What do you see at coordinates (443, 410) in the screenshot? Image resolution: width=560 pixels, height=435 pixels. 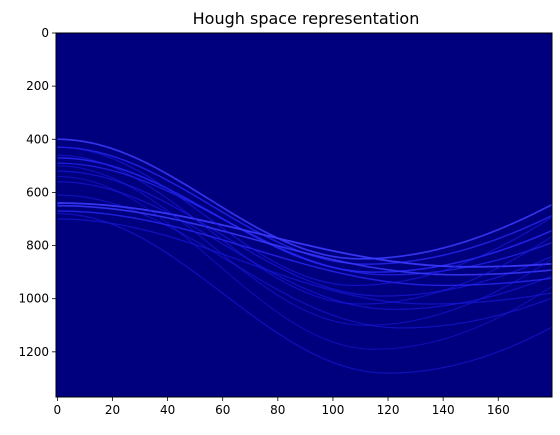 I see `x-tick-label: 140` at bounding box center [443, 410].